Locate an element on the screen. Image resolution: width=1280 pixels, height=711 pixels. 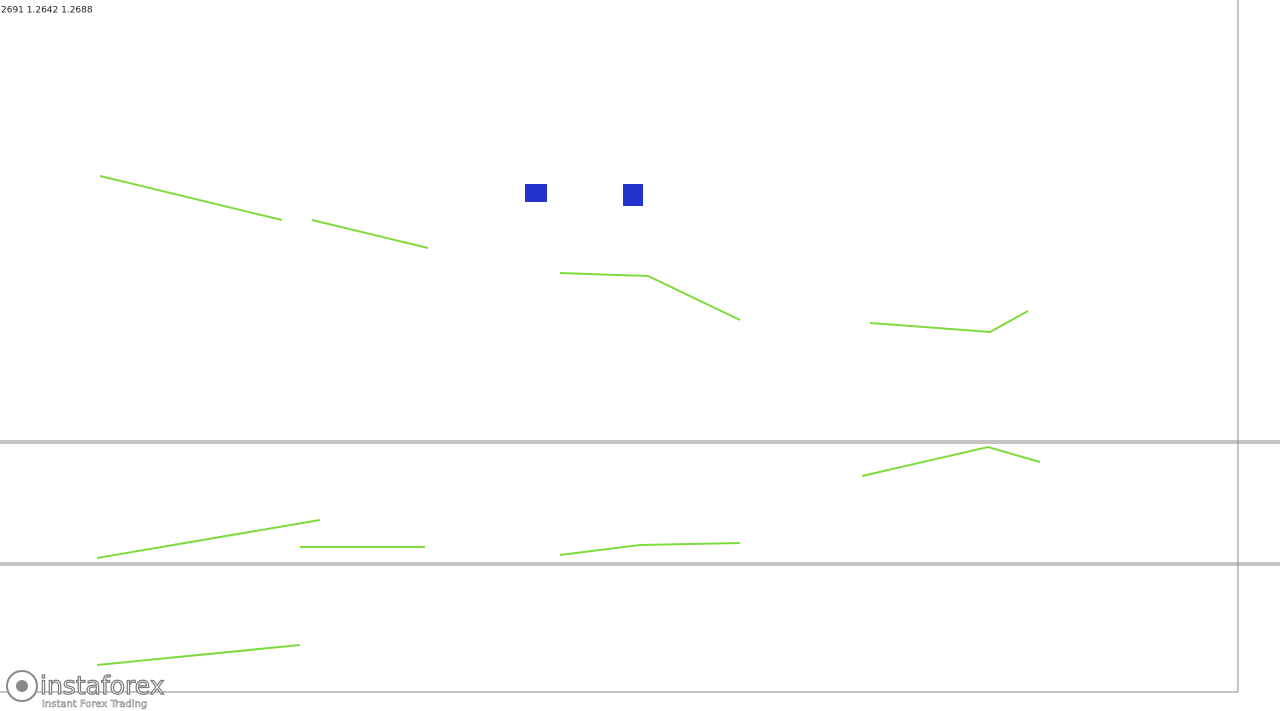
watermark: instaforex Instant Forex Trading is located at coordinates (85, 690).